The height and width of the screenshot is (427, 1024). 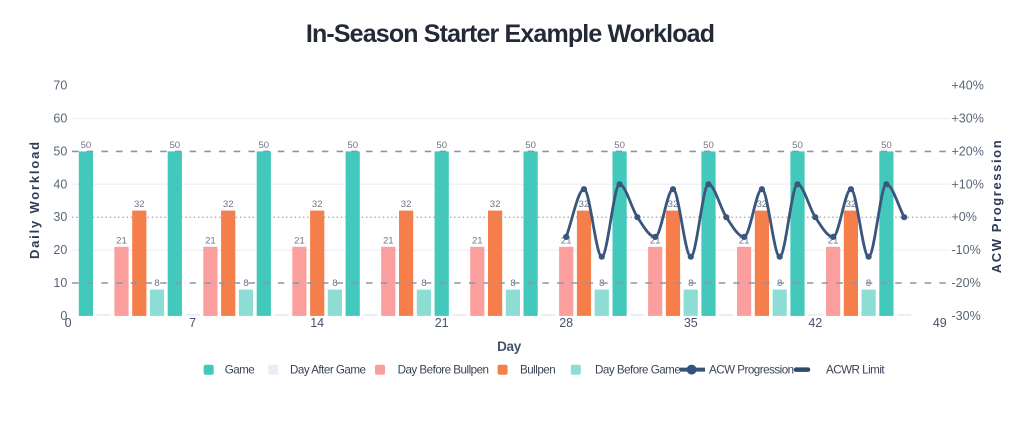 I want to click on svg-text: 14, so click(x=317, y=323).